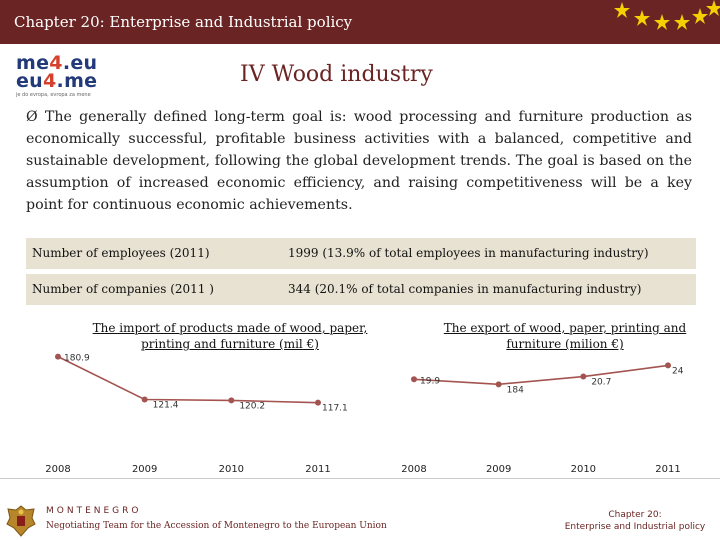  What do you see at coordinates (667, 15) in the screenshot?
I see `eu-stars-icon` at bounding box center [667, 15].